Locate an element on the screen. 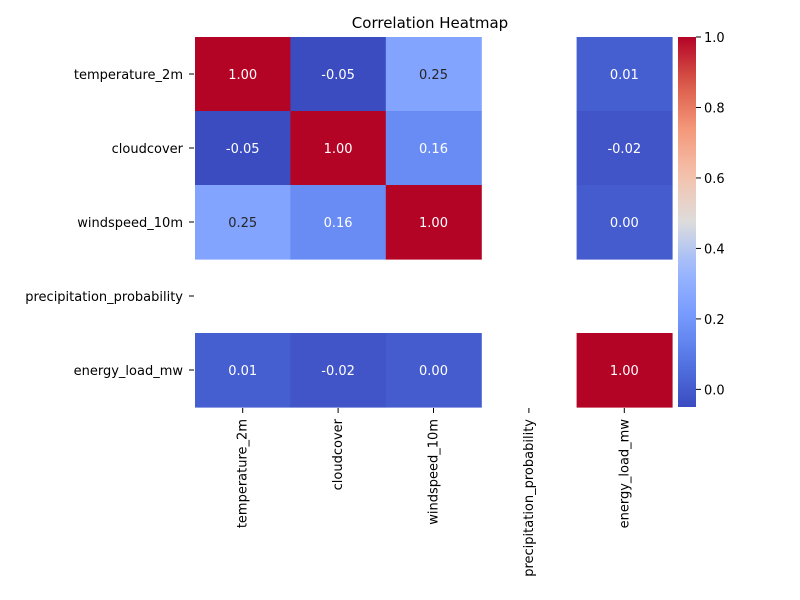 The image size is (800, 600). colorbar: 0.0 0.2 0.4 0.6 0.8 1.0 is located at coordinates (701, 219).